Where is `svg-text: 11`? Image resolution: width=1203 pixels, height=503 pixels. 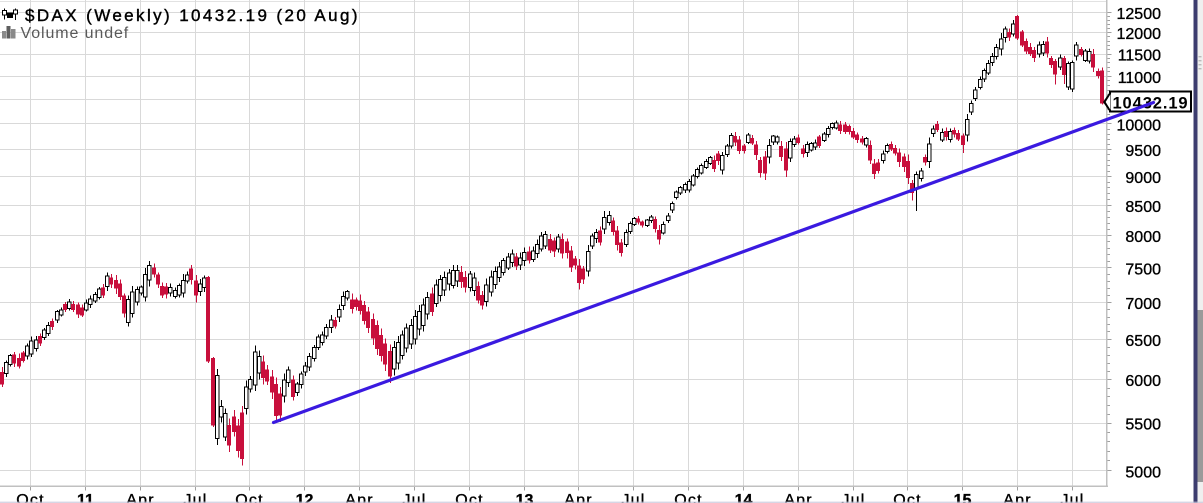
svg-text: 11 is located at coordinates (85, 497).